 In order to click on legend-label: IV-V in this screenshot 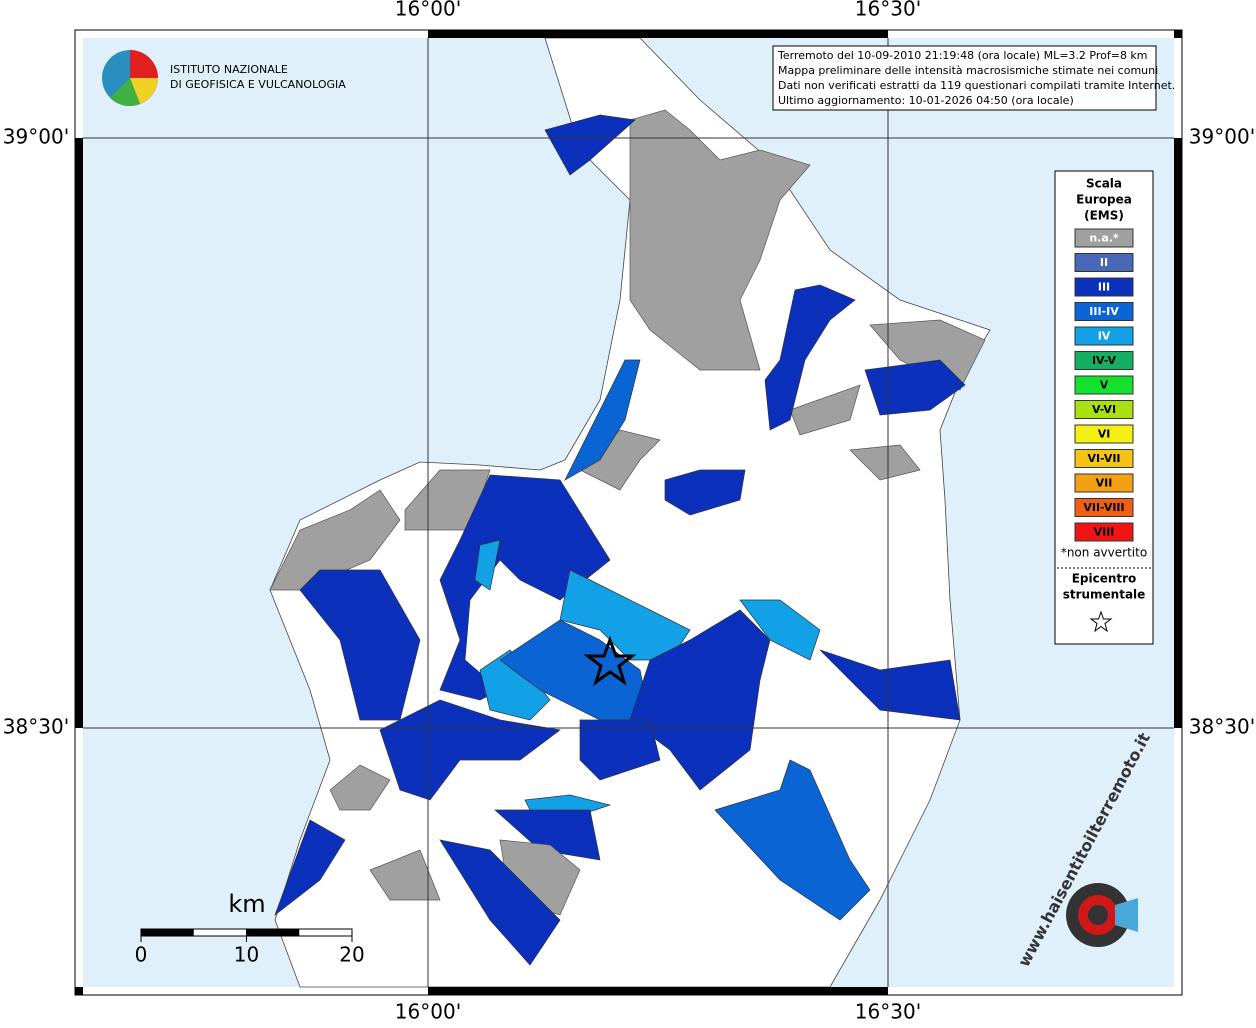, I will do `click(1104, 360)`.